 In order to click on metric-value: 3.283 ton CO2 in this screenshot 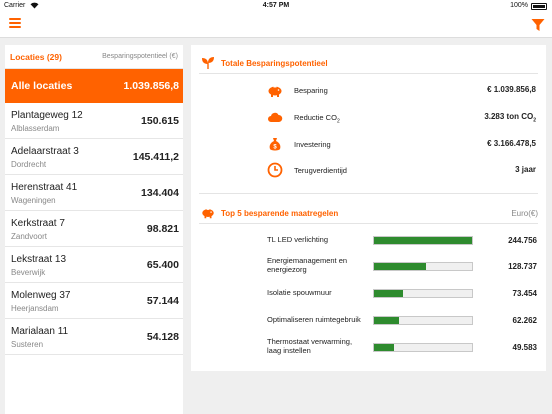, I will do `click(510, 118)`.